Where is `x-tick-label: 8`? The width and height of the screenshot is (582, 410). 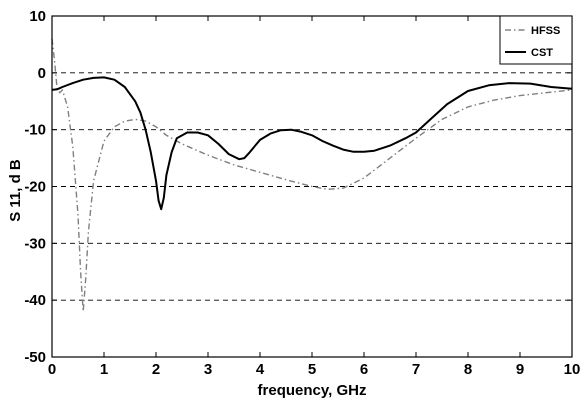
x-tick-label: 8 is located at coordinates (468, 369).